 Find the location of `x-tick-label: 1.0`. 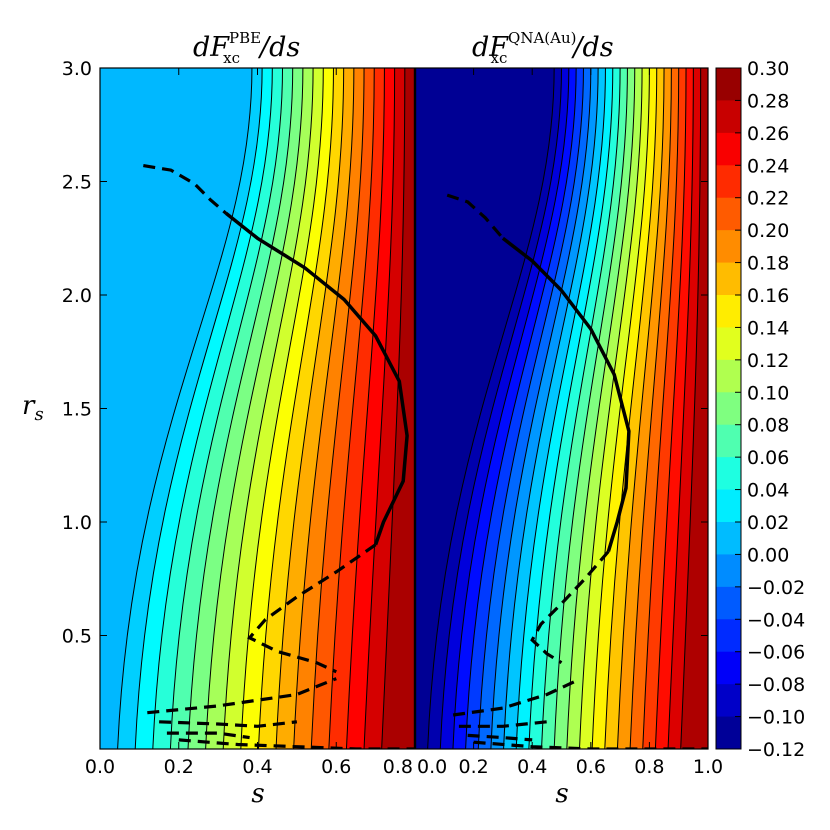

x-tick-label: 1.0 is located at coordinates (708, 767).